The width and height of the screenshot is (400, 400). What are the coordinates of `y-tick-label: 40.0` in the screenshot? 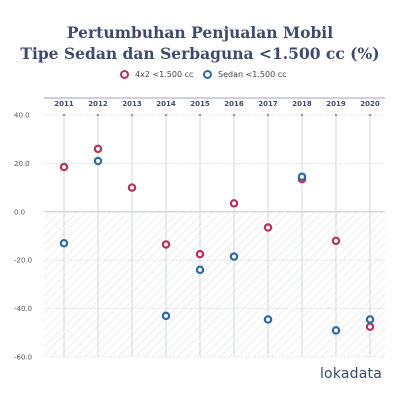 It's located at (22, 116).